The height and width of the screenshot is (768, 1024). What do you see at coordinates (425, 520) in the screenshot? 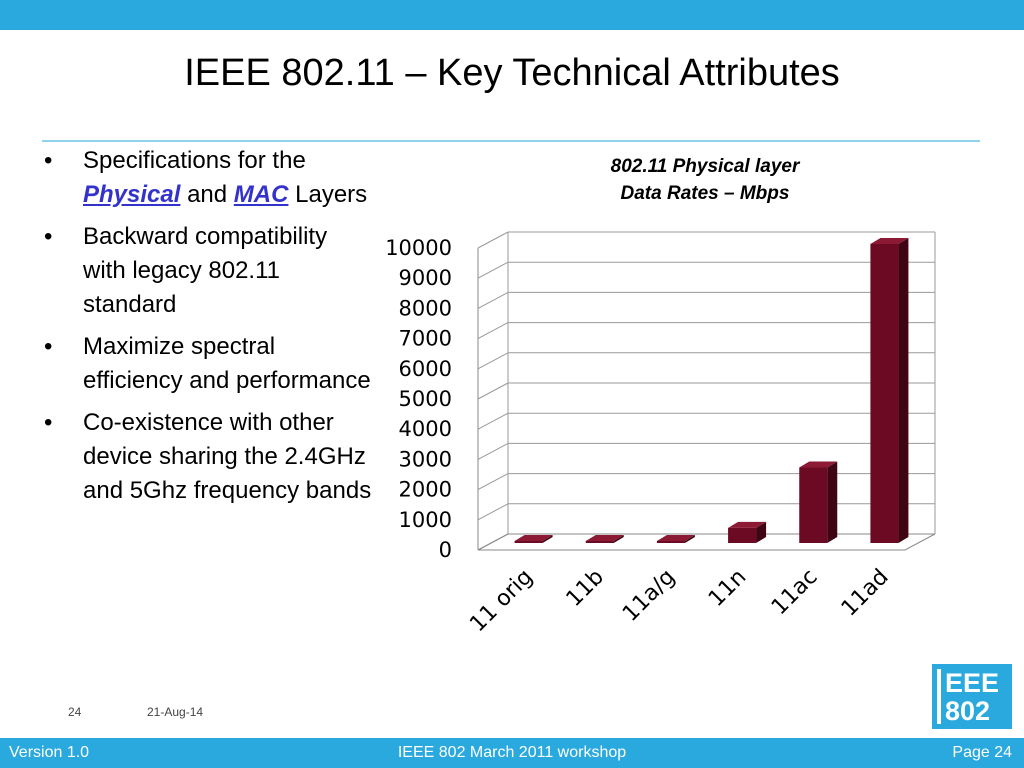
I see `y-tick-label: 1000` at bounding box center [425, 520].